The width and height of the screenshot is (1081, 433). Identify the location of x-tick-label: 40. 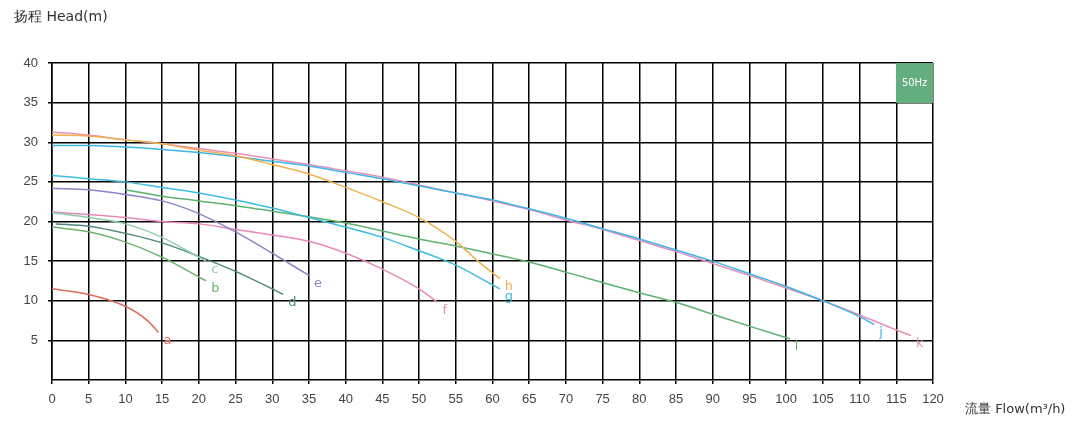
(345, 399).